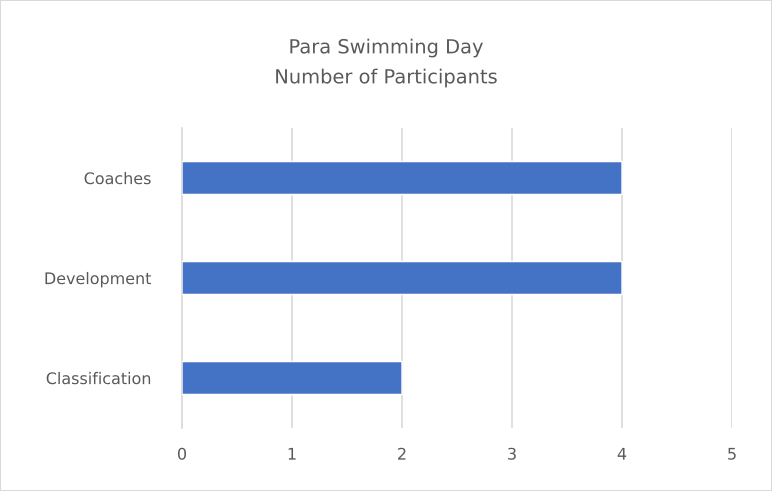 This screenshot has height=491, width=772. What do you see at coordinates (402, 454) in the screenshot?
I see `x-tick-label: 2` at bounding box center [402, 454].